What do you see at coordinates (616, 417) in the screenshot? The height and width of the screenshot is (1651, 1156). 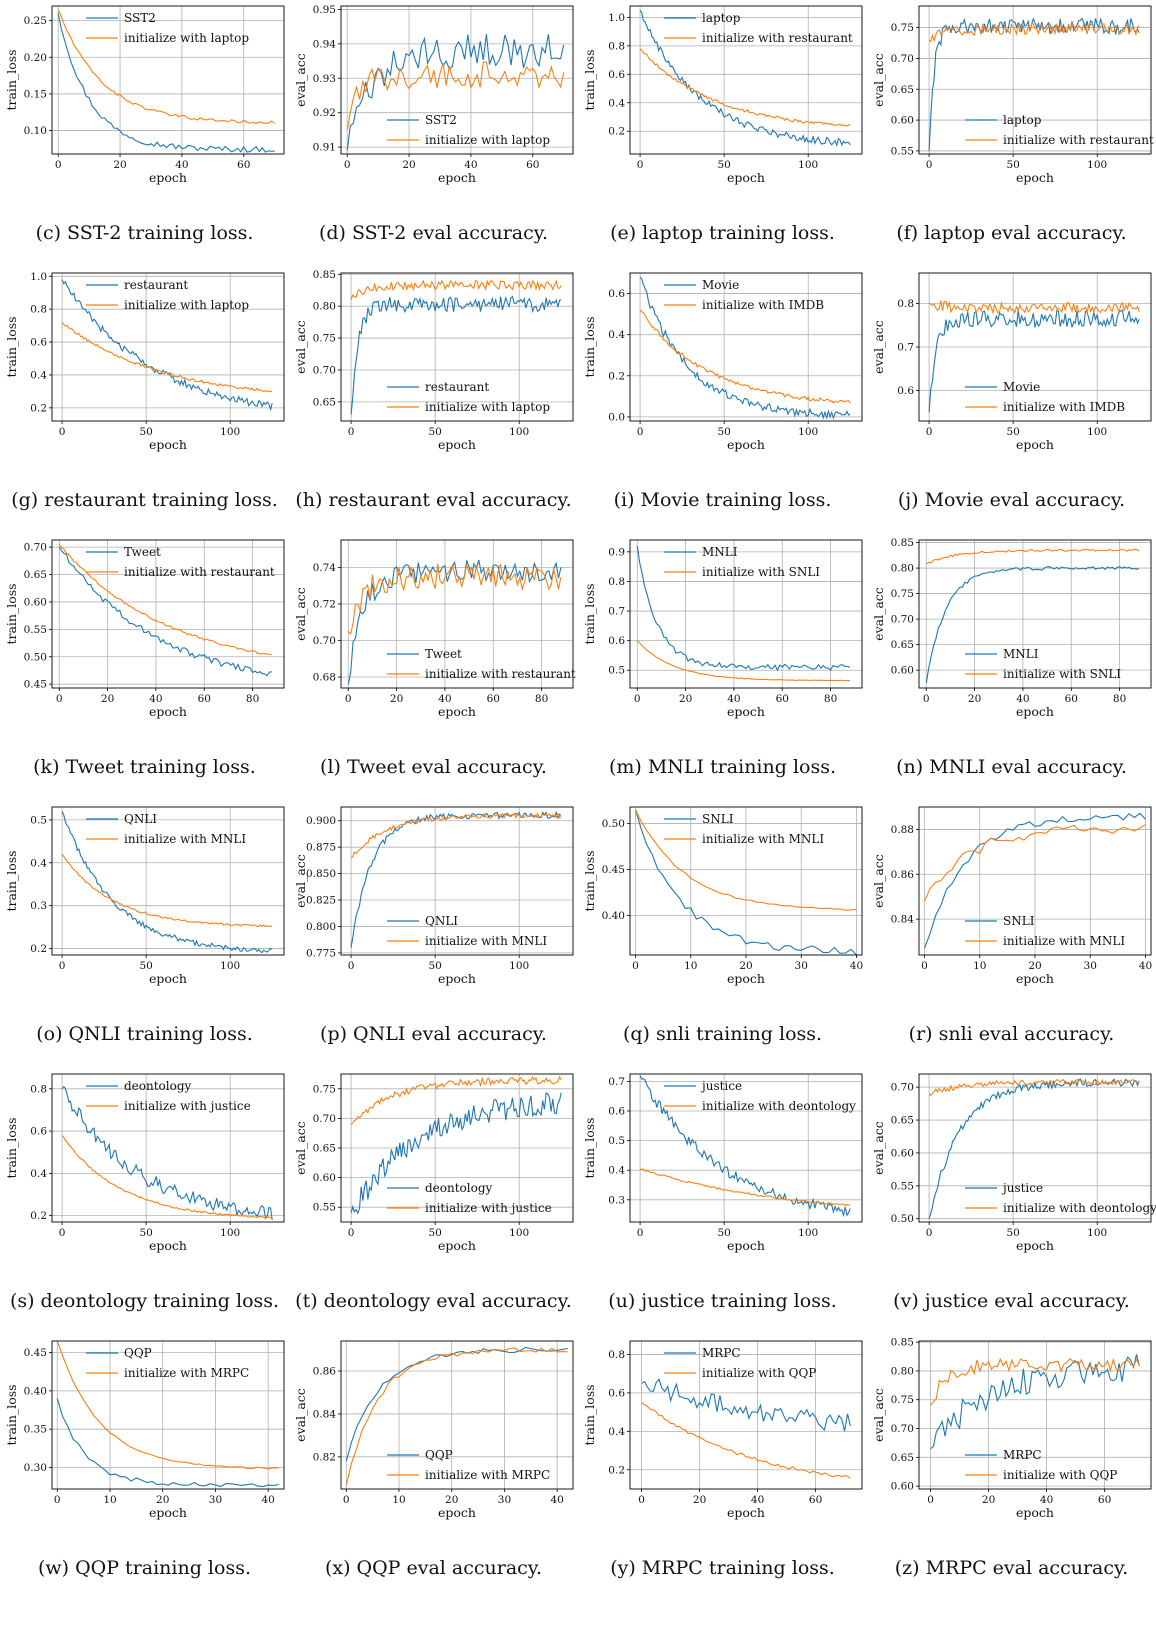 I see `y-tick-label: 0.0` at bounding box center [616, 417].